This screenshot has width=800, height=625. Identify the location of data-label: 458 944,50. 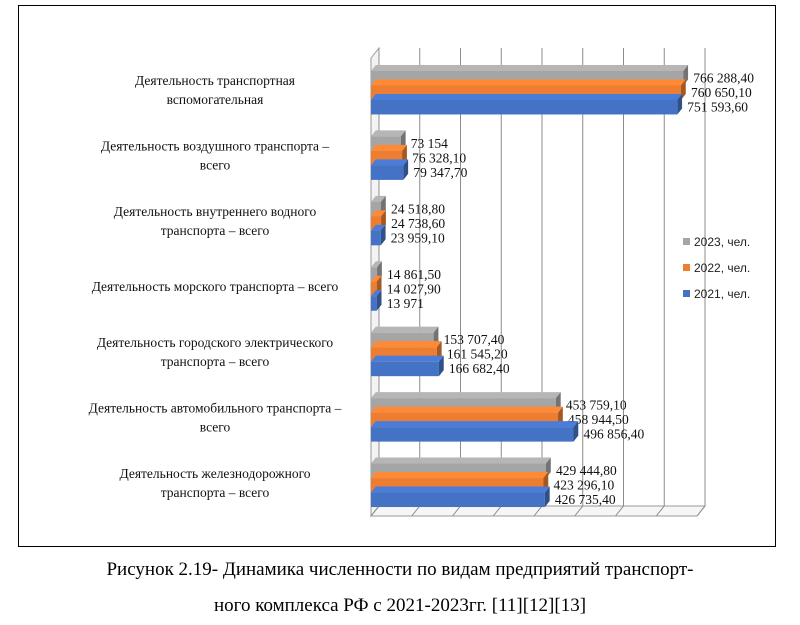
(598, 419).